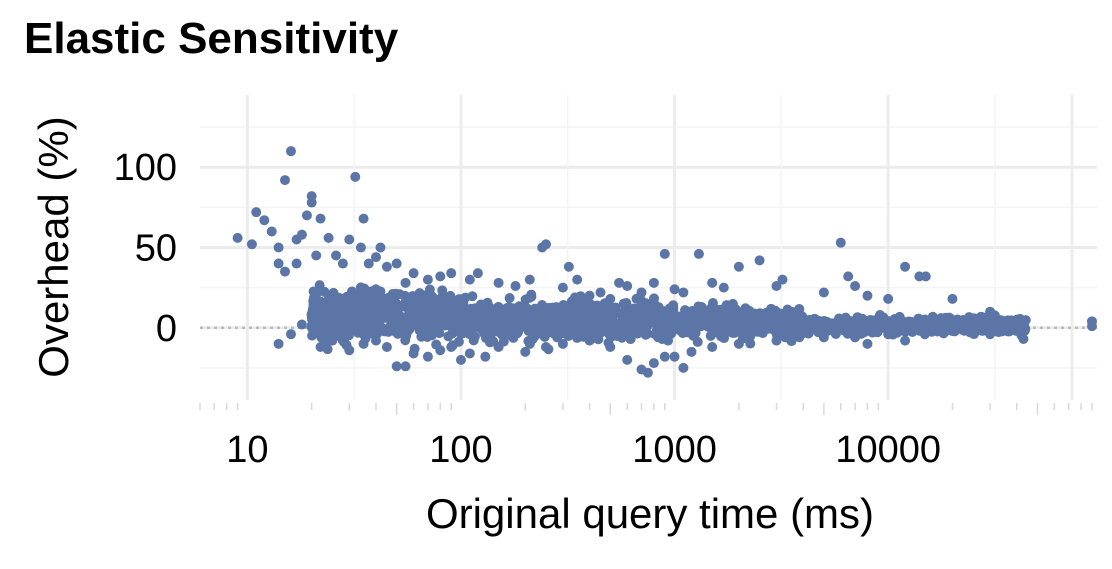 This screenshot has height=569, width=1112. Describe the element at coordinates (674, 450) in the screenshot. I see `x-tick-label: 1000` at that location.